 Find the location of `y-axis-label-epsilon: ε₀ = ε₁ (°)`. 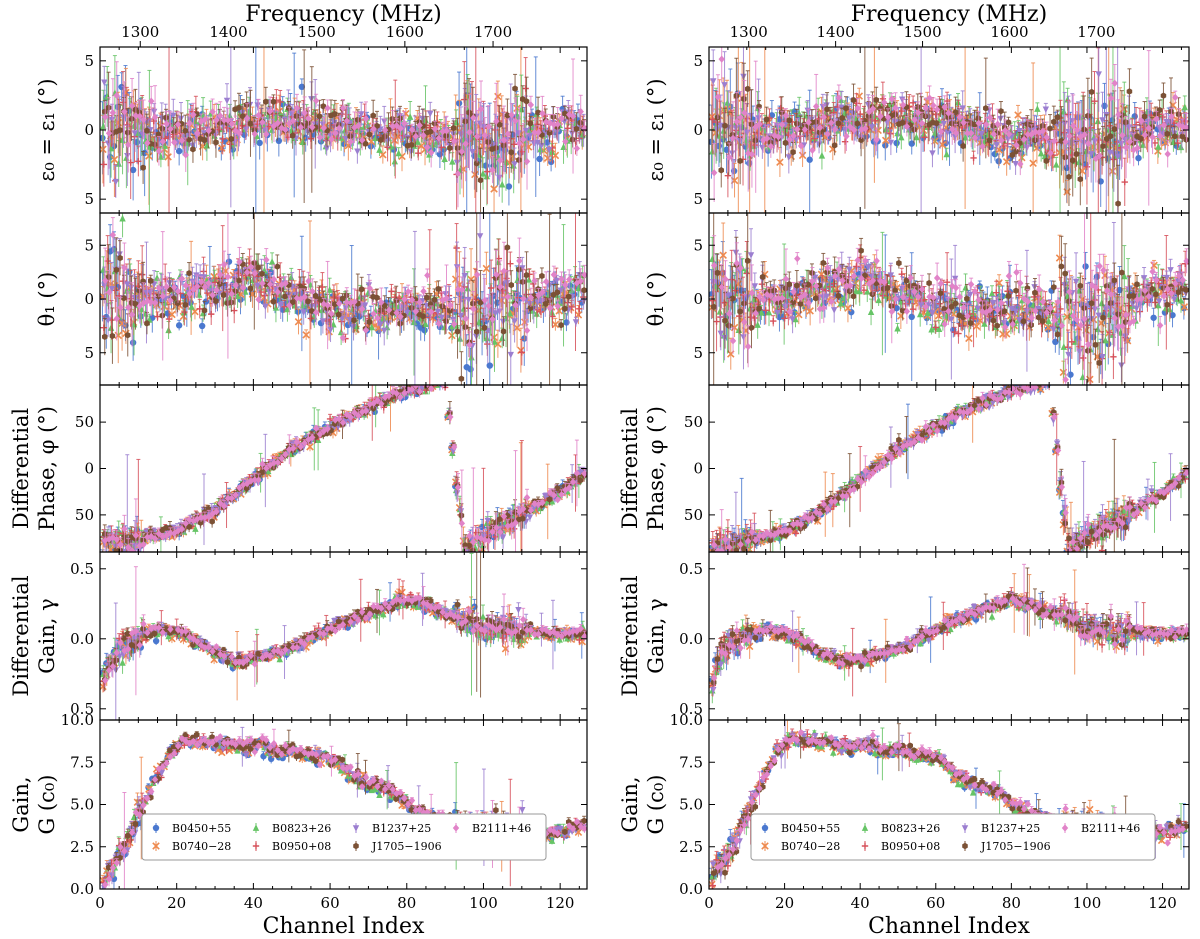

y-axis-label-epsilon: ε₀ = ε₁ (°) is located at coordinates (47, 129).